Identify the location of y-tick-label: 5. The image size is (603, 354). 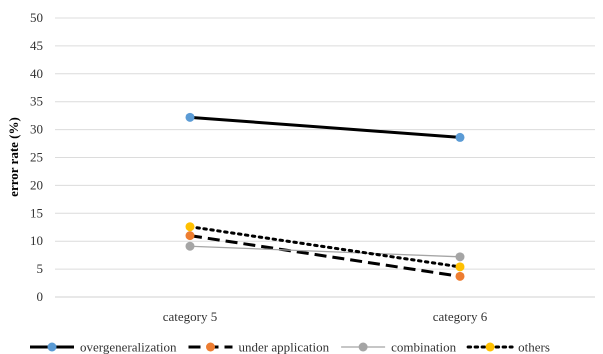
(40, 268).